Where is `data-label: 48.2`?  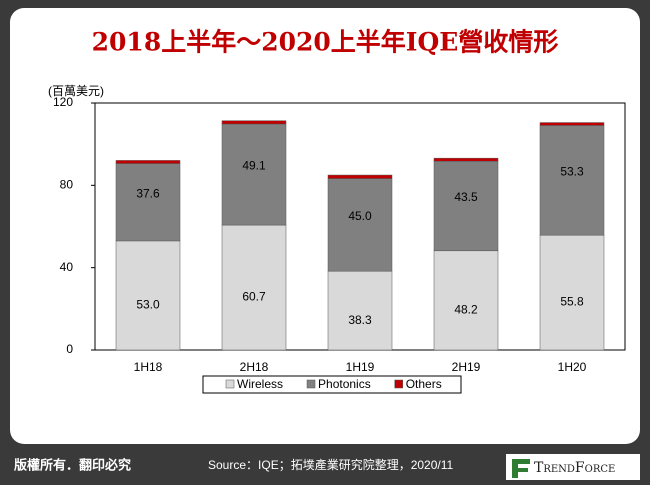
data-label: 48.2 is located at coordinates (466, 310).